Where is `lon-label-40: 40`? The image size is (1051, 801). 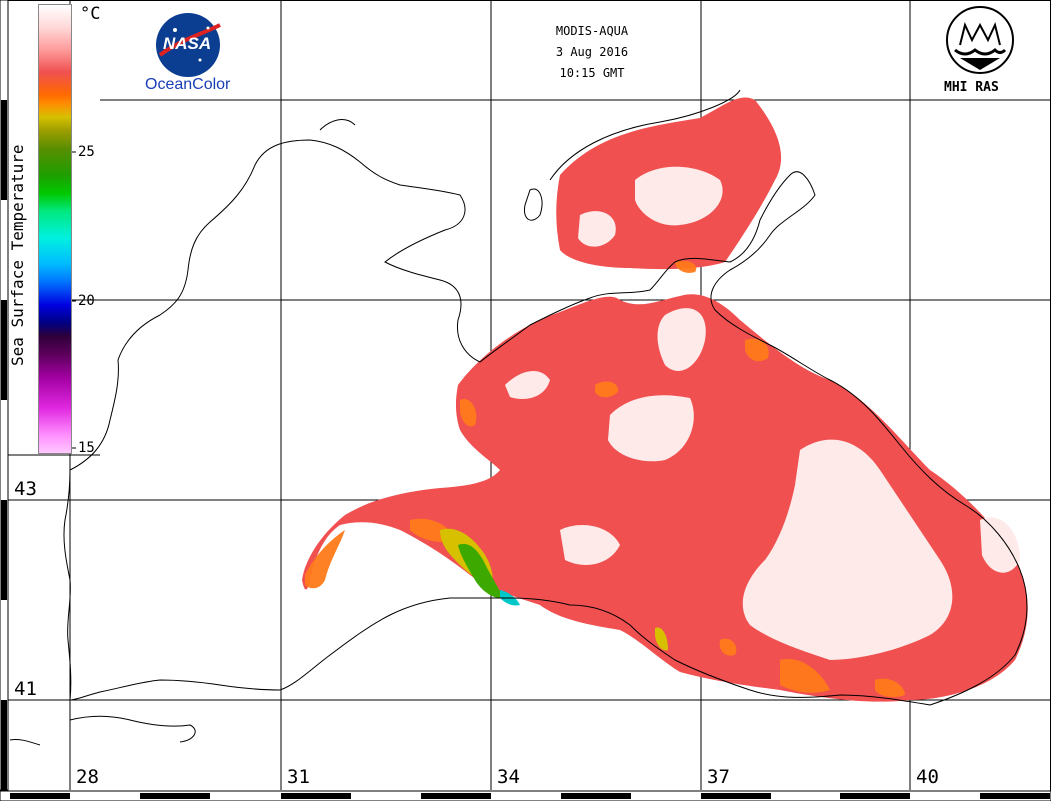 lon-label-40: 40 is located at coordinates (927, 777).